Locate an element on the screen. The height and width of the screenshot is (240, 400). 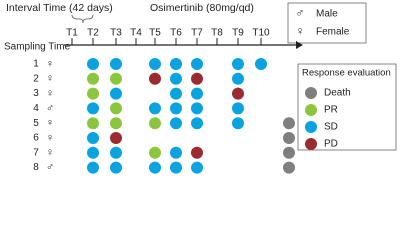
time-label: T4 is located at coordinates (136, 33).